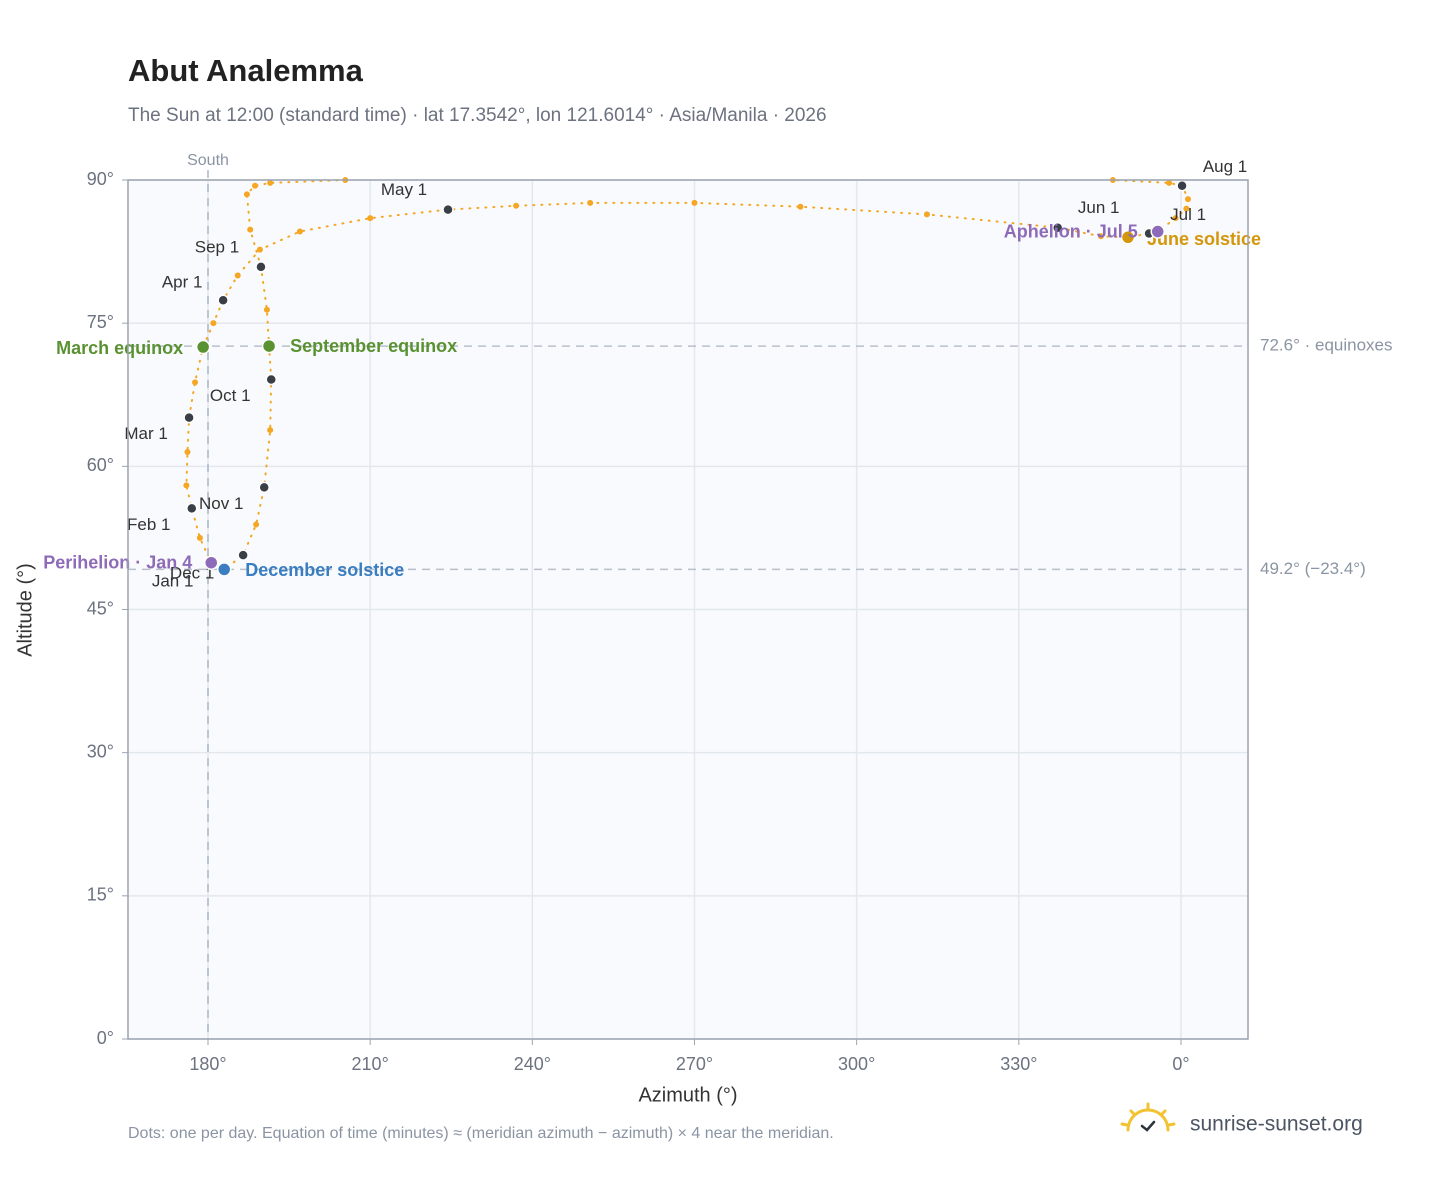 The height and width of the screenshot is (1193, 1448). Describe the element at coordinates (182, 282) in the screenshot. I see `month-label: Apr 1` at that location.